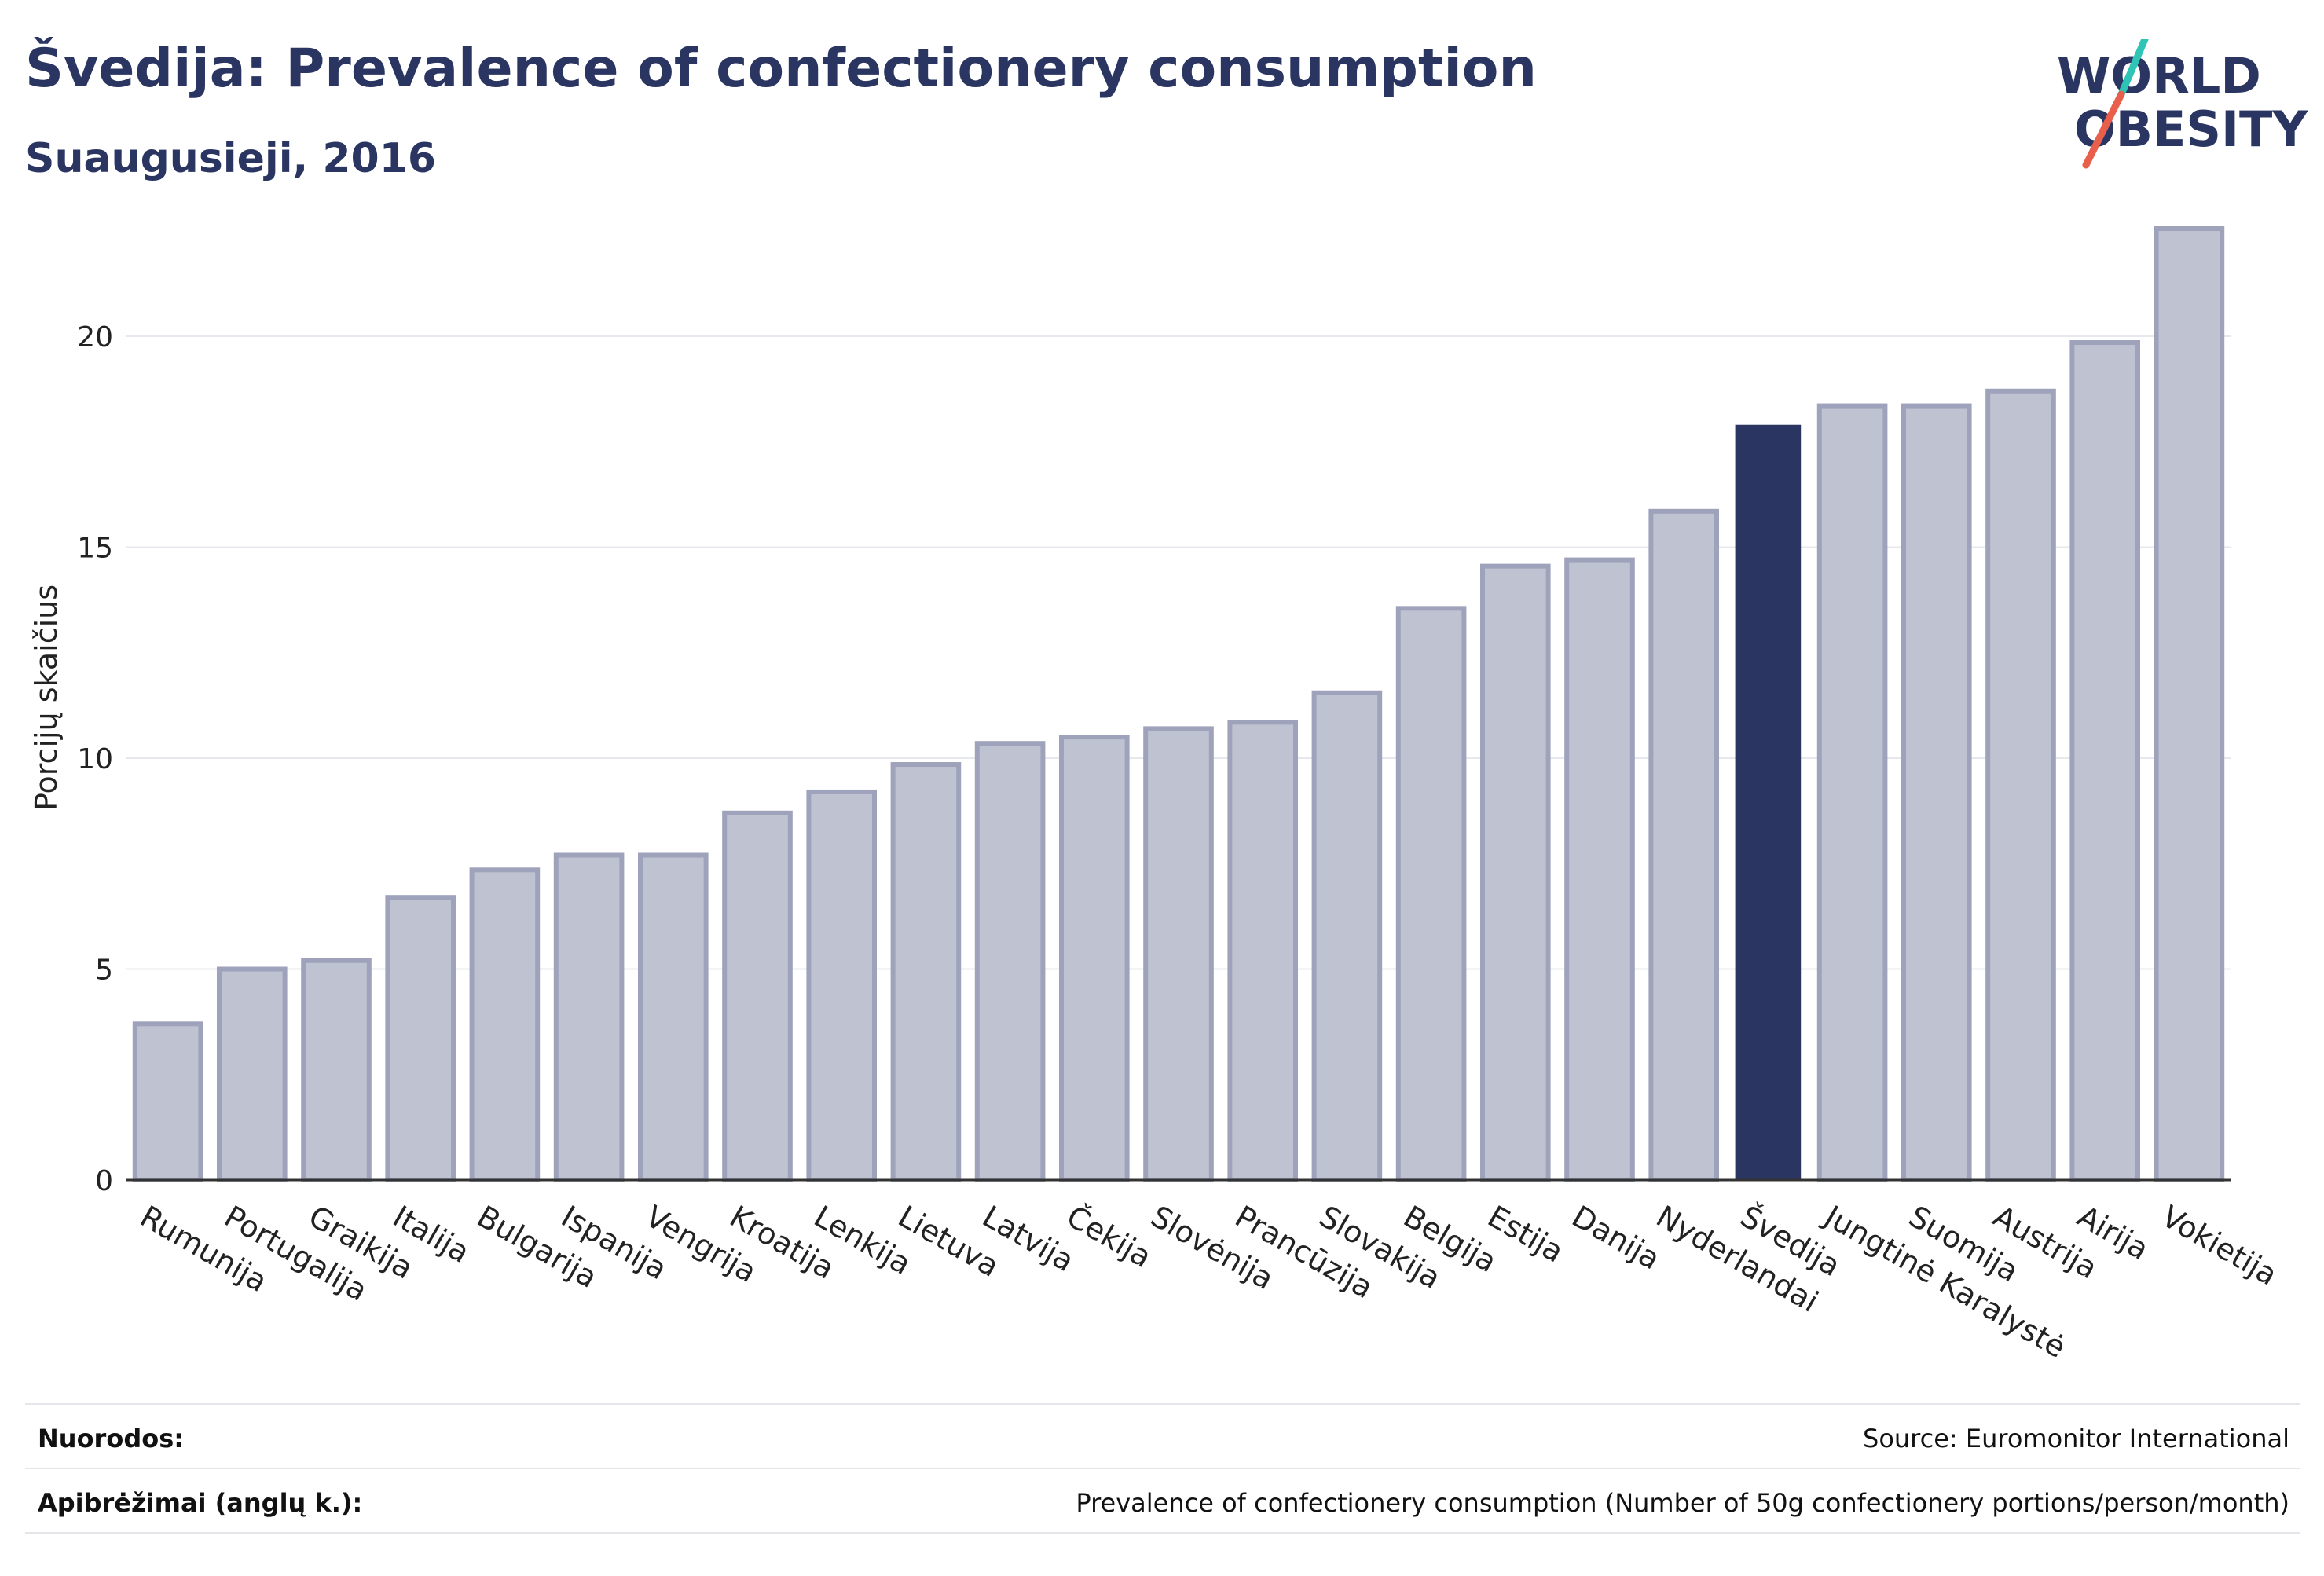 The height and width of the screenshot is (1576, 2324). Describe the element at coordinates (757, 996) in the screenshot. I see `bar-kroatija` at that location.